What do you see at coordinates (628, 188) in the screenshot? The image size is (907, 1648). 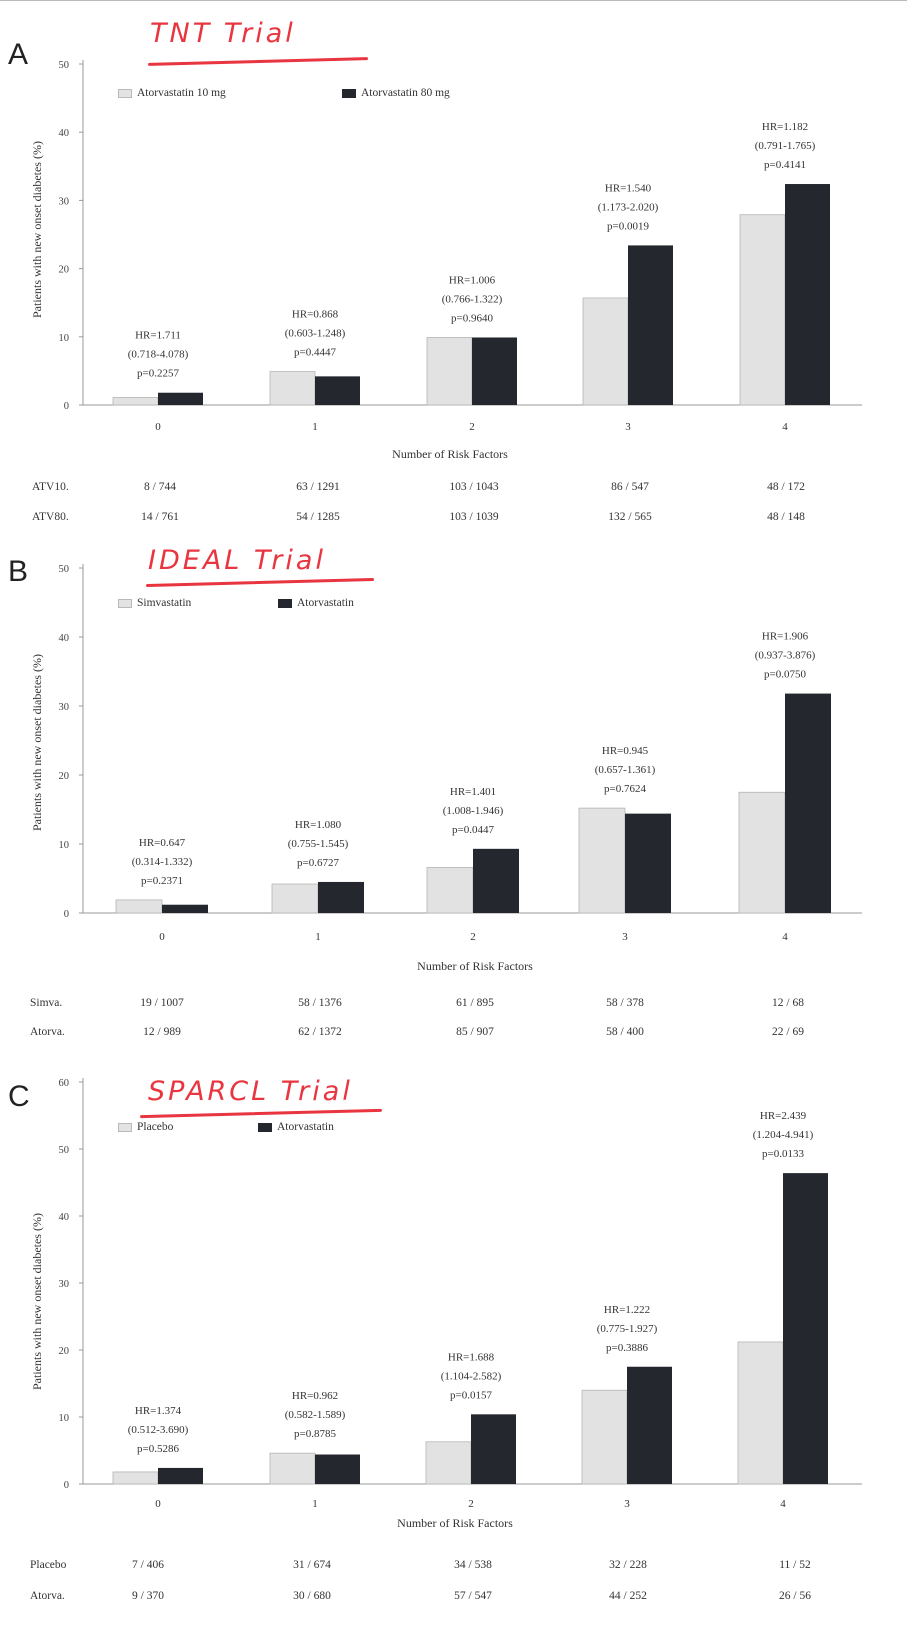 I see `hr-annotation-line: HR=1.540` at bounding box center [628, 188].